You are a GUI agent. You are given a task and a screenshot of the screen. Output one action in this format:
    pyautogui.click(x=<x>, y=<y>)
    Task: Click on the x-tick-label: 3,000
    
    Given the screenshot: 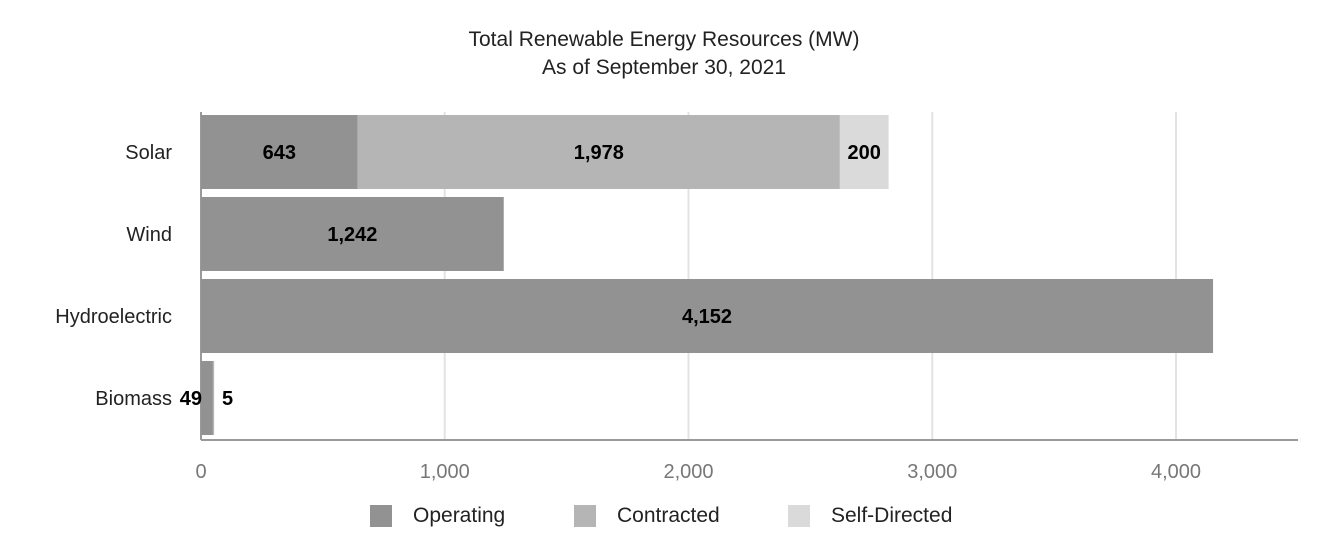 What is the action you would take?
    pyautogui.click(x=932, y=472)
    